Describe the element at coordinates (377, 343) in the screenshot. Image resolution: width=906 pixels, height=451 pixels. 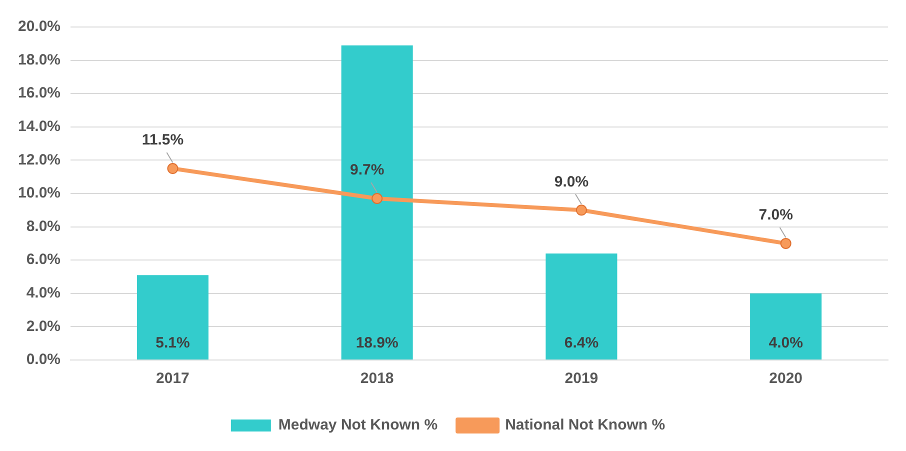
I see `data-label: 18.9%` at that location.